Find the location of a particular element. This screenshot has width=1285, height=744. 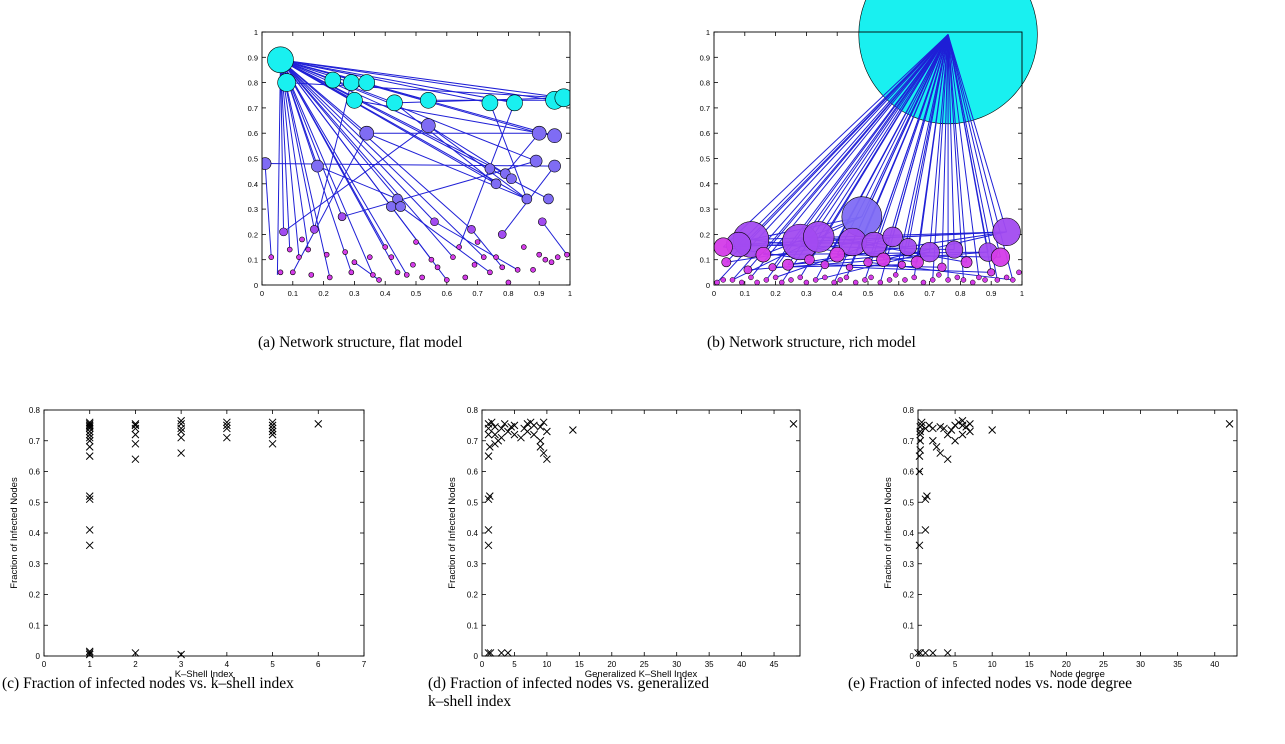

y-tick-label: 0.7 is located at coordinates (705, 108).